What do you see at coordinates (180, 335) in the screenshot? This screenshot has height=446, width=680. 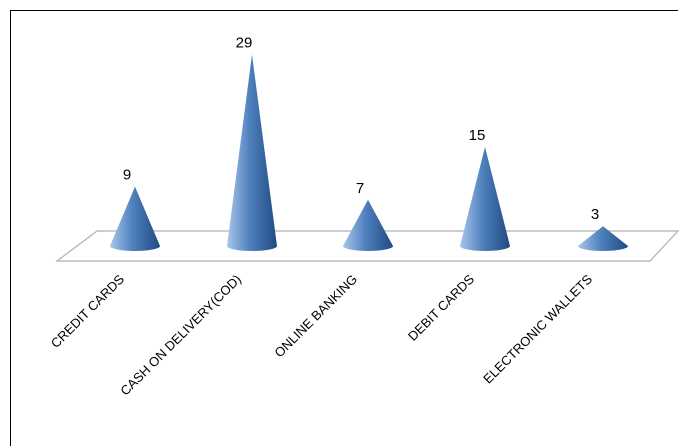 I see `category-label-cash-on-delivery-cod: CASH ON DELIVERY(COD)` at bounding box center [180, 335].